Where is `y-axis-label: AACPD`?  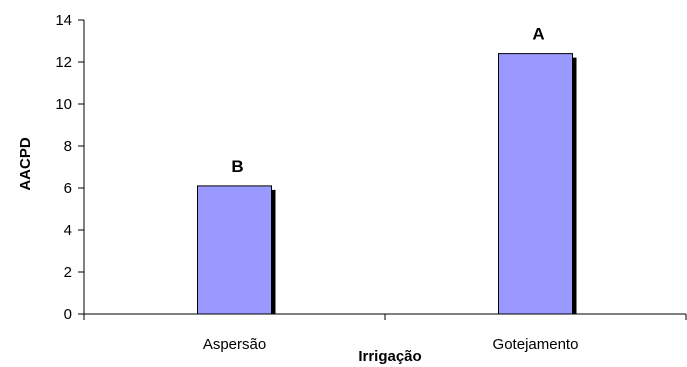 y-axis-label: AACPD is located at coordinates (25, 164).